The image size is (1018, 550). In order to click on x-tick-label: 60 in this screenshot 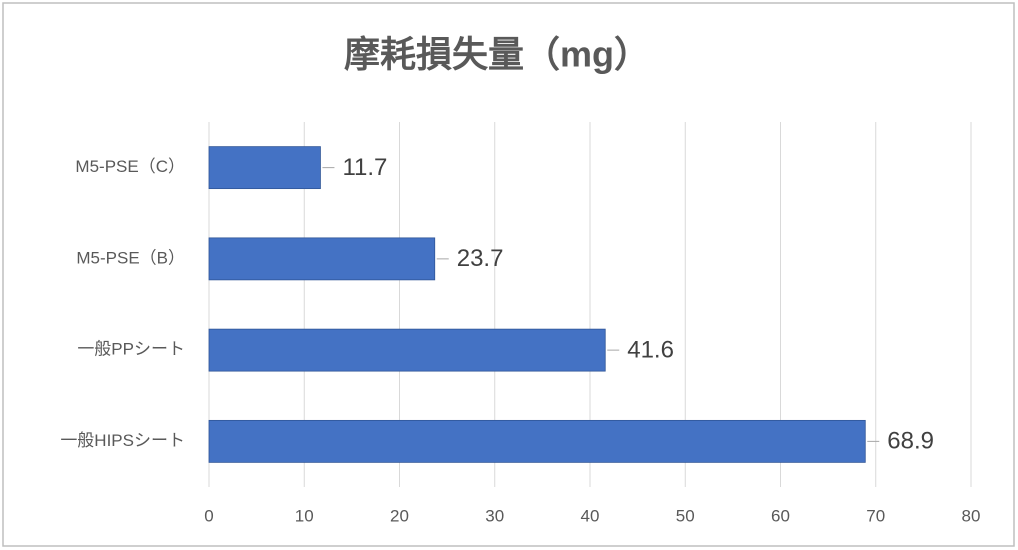, I will do `click(780, 515)`.